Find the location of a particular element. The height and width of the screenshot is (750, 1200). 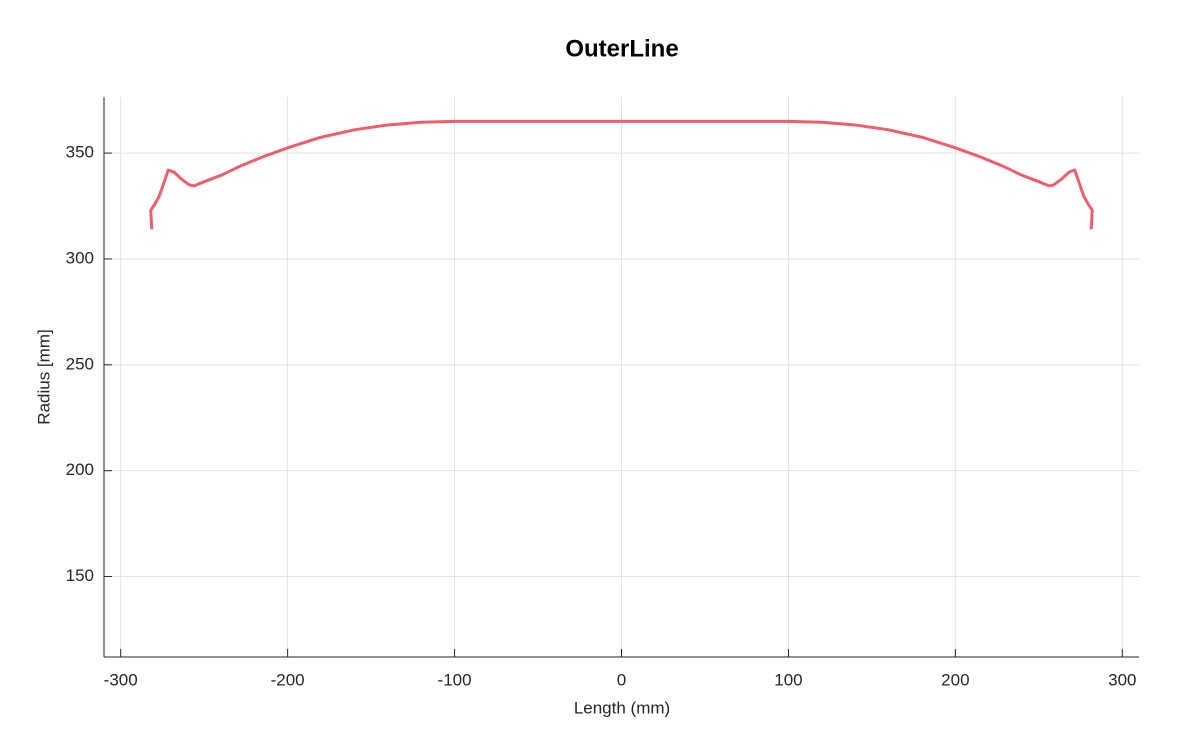

x-tick-label: 0 is located at coordinates (621, 679).